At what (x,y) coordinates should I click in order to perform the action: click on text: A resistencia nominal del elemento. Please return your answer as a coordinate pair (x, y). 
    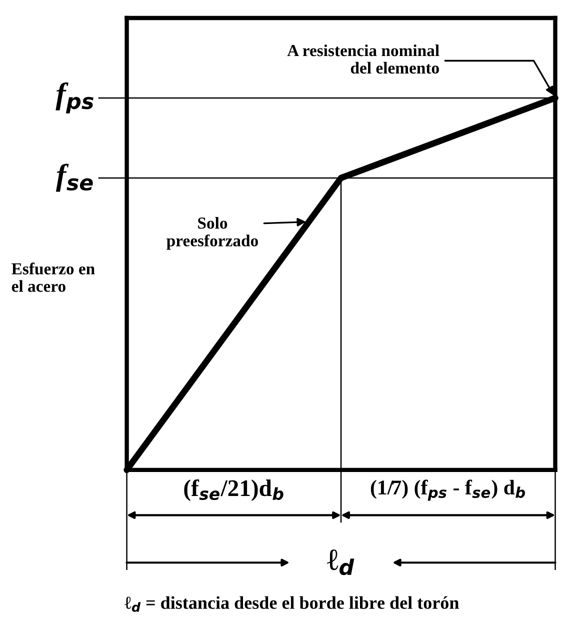
    Looking at the image, I should click on (363, 59).